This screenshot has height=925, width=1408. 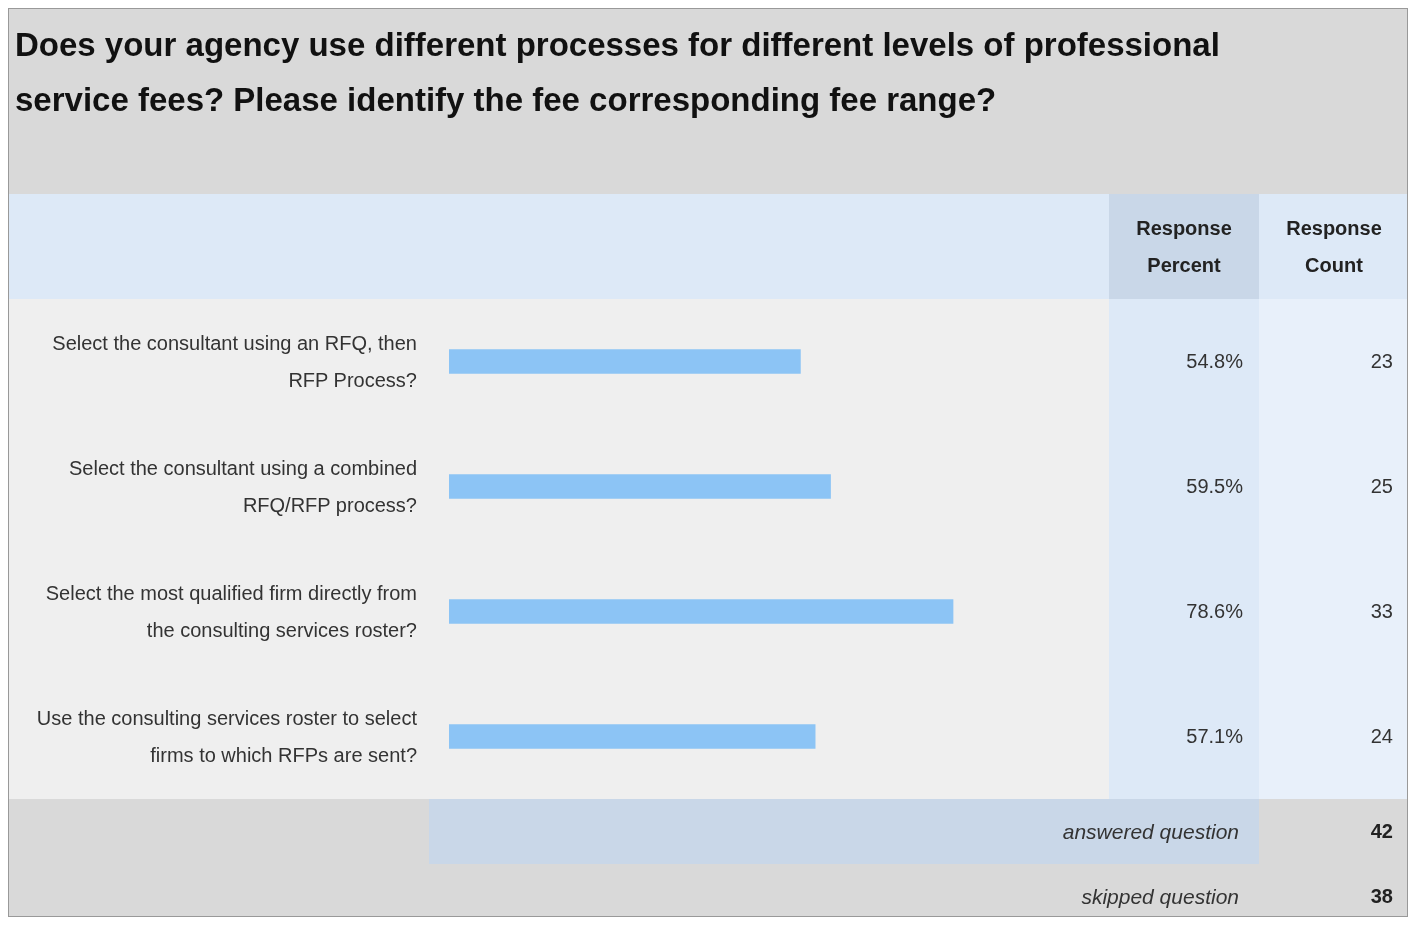 What do you see at coordinates (219, 736) in the screenshot?
I see `y-tick-label: Use the consulting services roster to select firms to which RFPs are sent?` at bounding box center [219, 736].